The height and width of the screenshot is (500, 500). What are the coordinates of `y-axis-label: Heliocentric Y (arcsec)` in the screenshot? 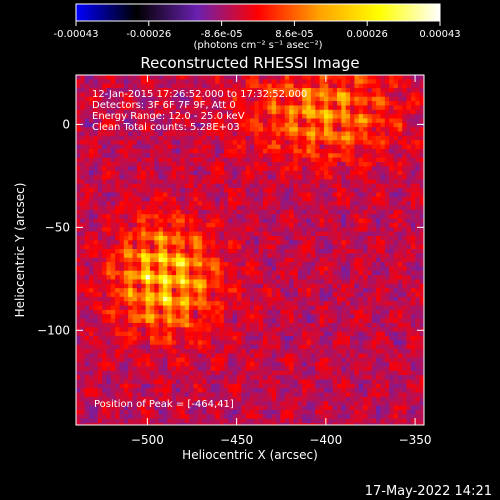 It's located at (20, 250).